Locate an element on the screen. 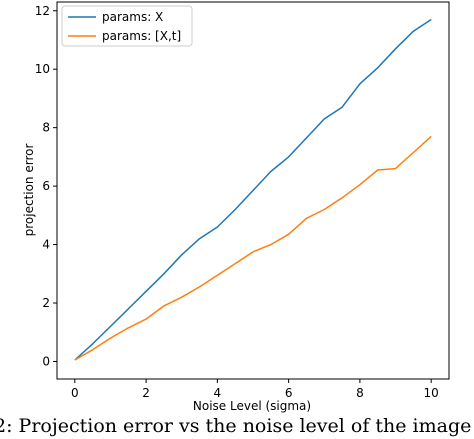 The image size is (474, 439). legend-label-params-xt: params: [X,t] is located at coordinates (141, 36).